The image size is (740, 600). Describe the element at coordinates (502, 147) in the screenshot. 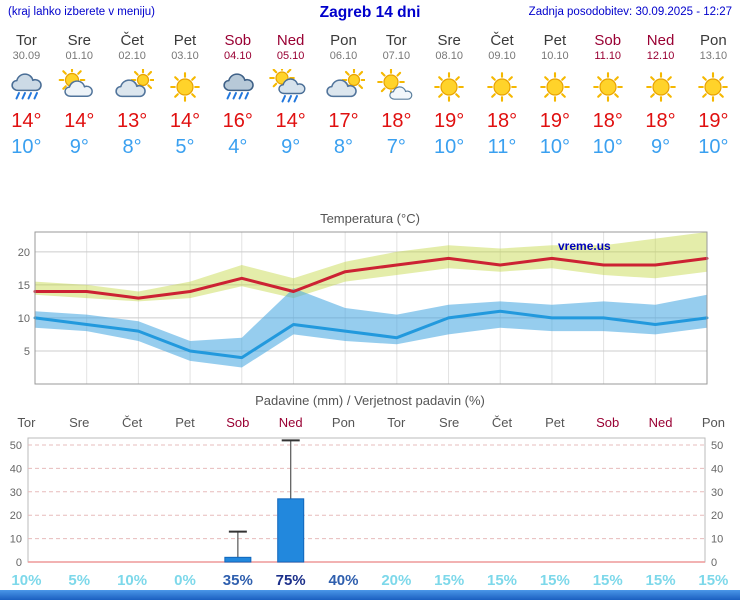

I see `day-min-temp: 11°` at that location.